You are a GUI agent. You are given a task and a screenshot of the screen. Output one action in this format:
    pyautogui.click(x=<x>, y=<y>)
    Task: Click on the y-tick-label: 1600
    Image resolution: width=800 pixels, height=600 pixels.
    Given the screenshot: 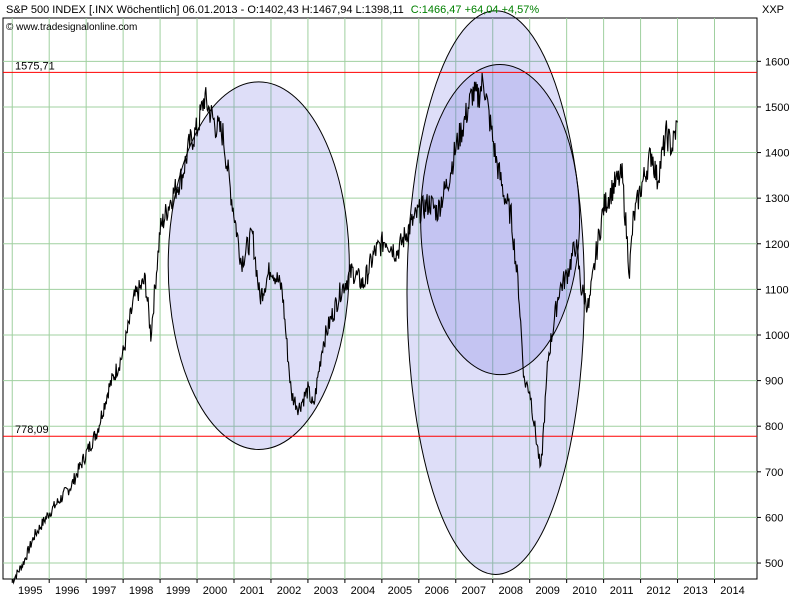 What is the action you would take?
    pyautogui.click(x=777, y=62)
    